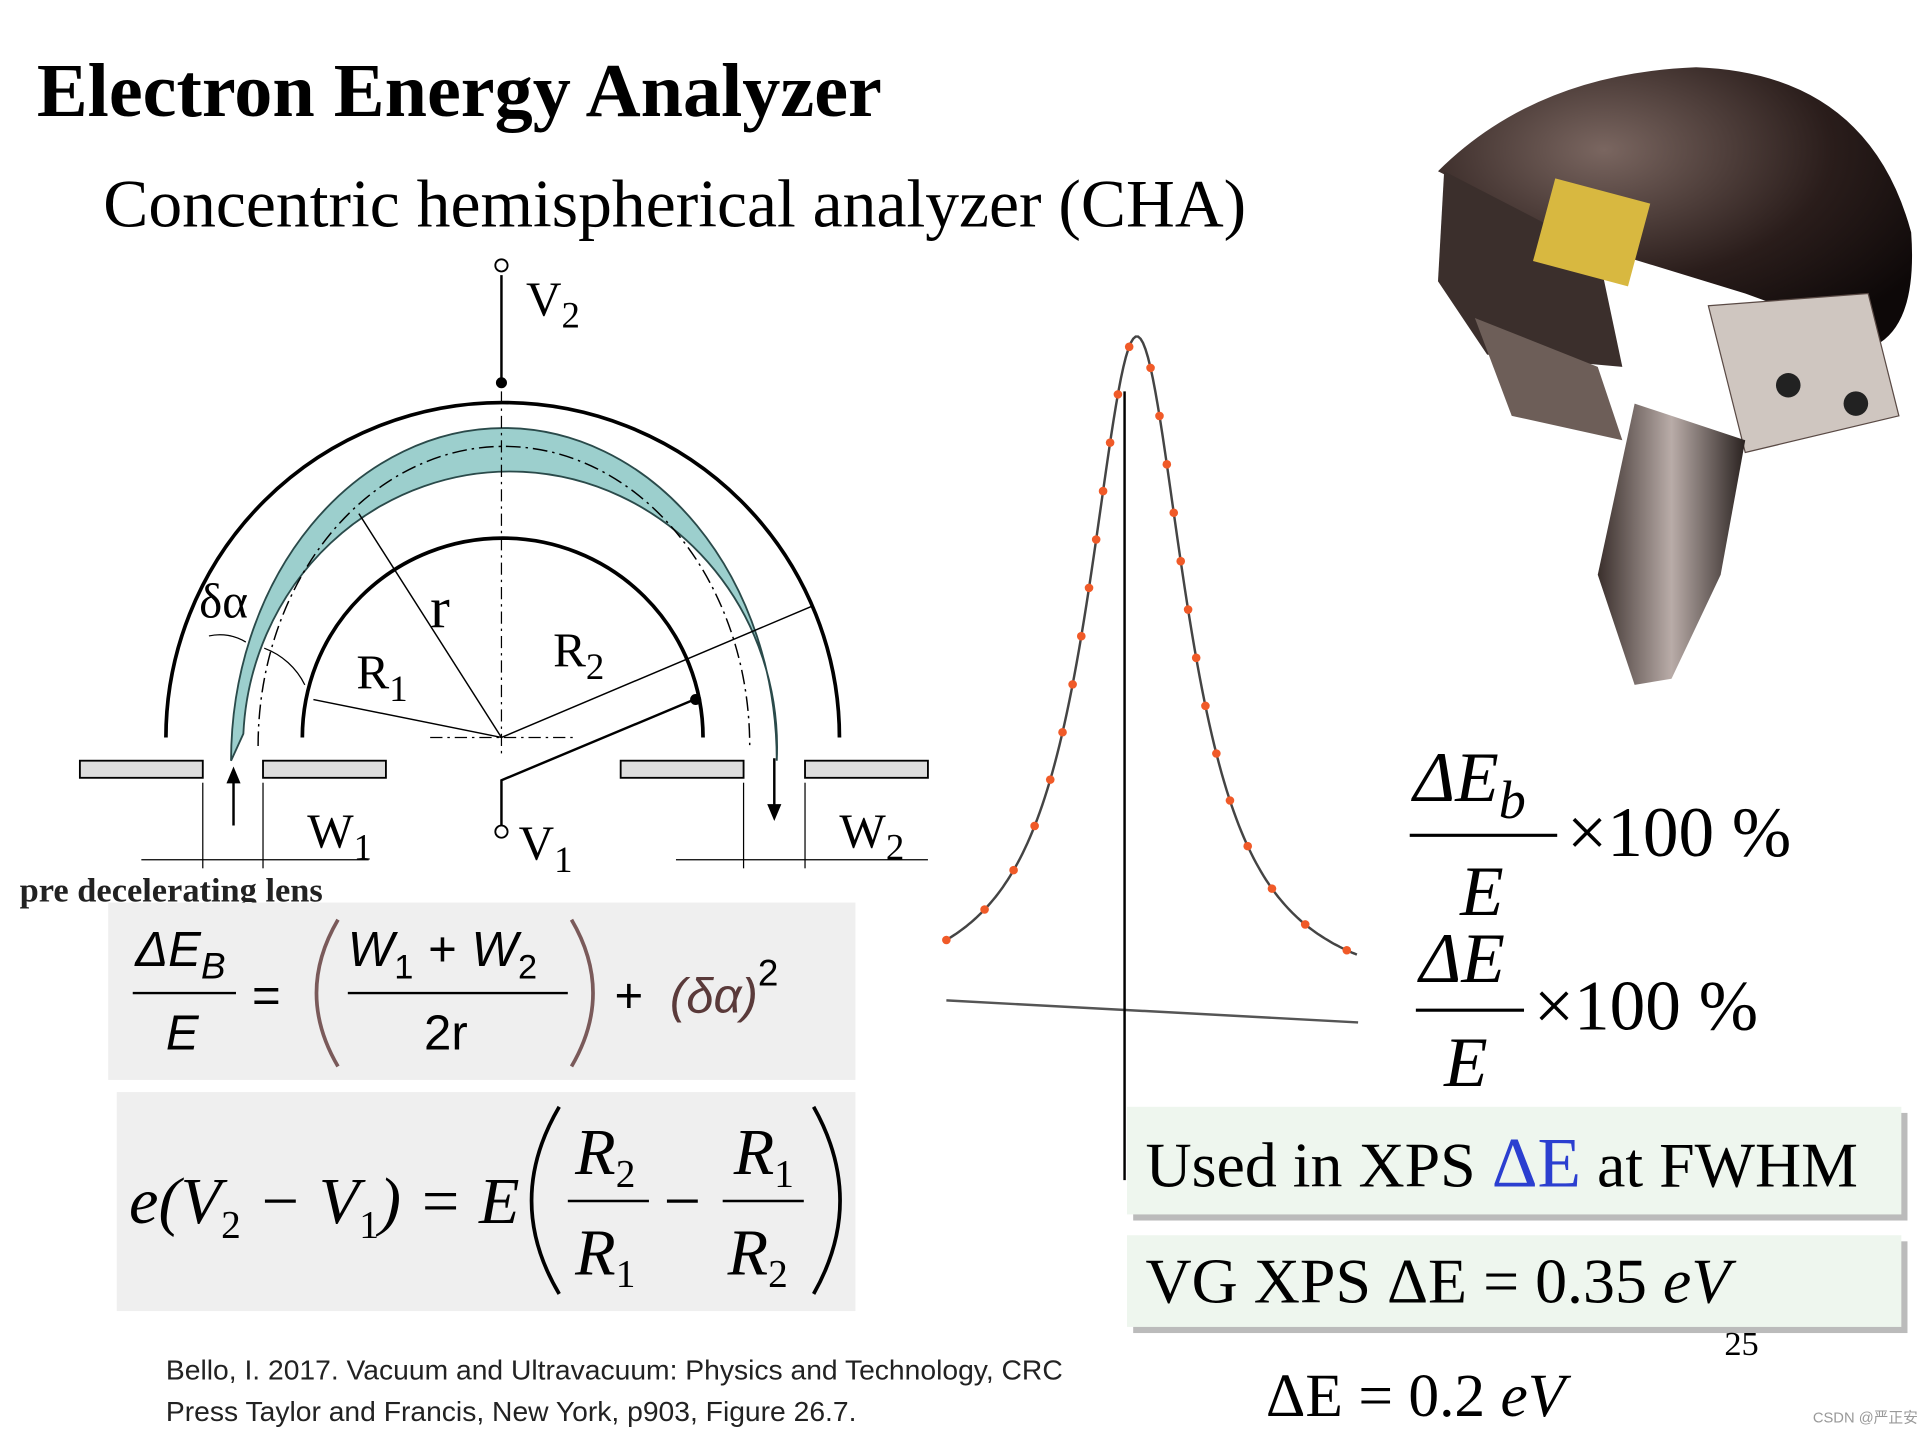 The height and width of the screenshot is (1437, 1921). Describe the element at coordinates (168, 950) in the screenshot. I see `eq-text: ΔE` at that location.